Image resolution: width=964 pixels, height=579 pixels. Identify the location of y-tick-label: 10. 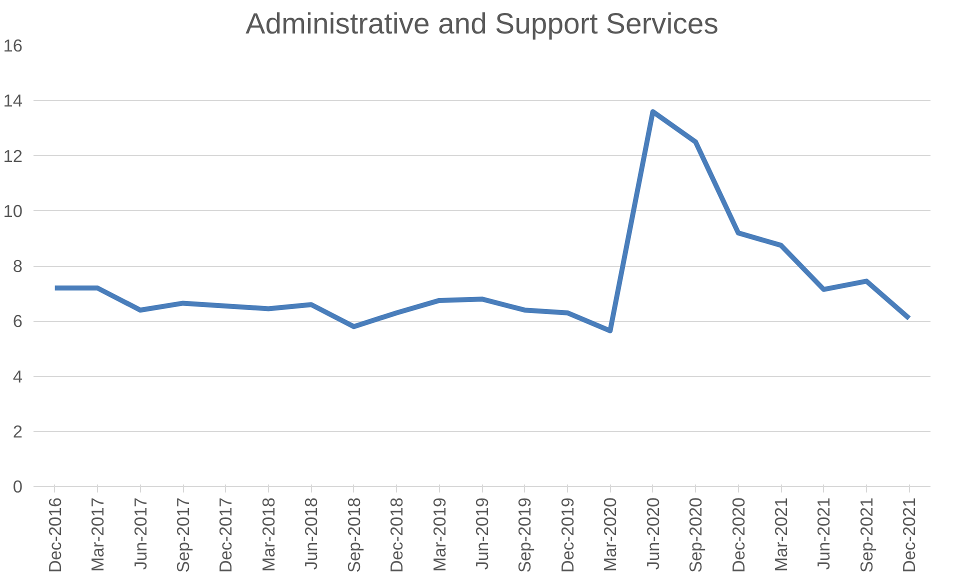
(13, 210).